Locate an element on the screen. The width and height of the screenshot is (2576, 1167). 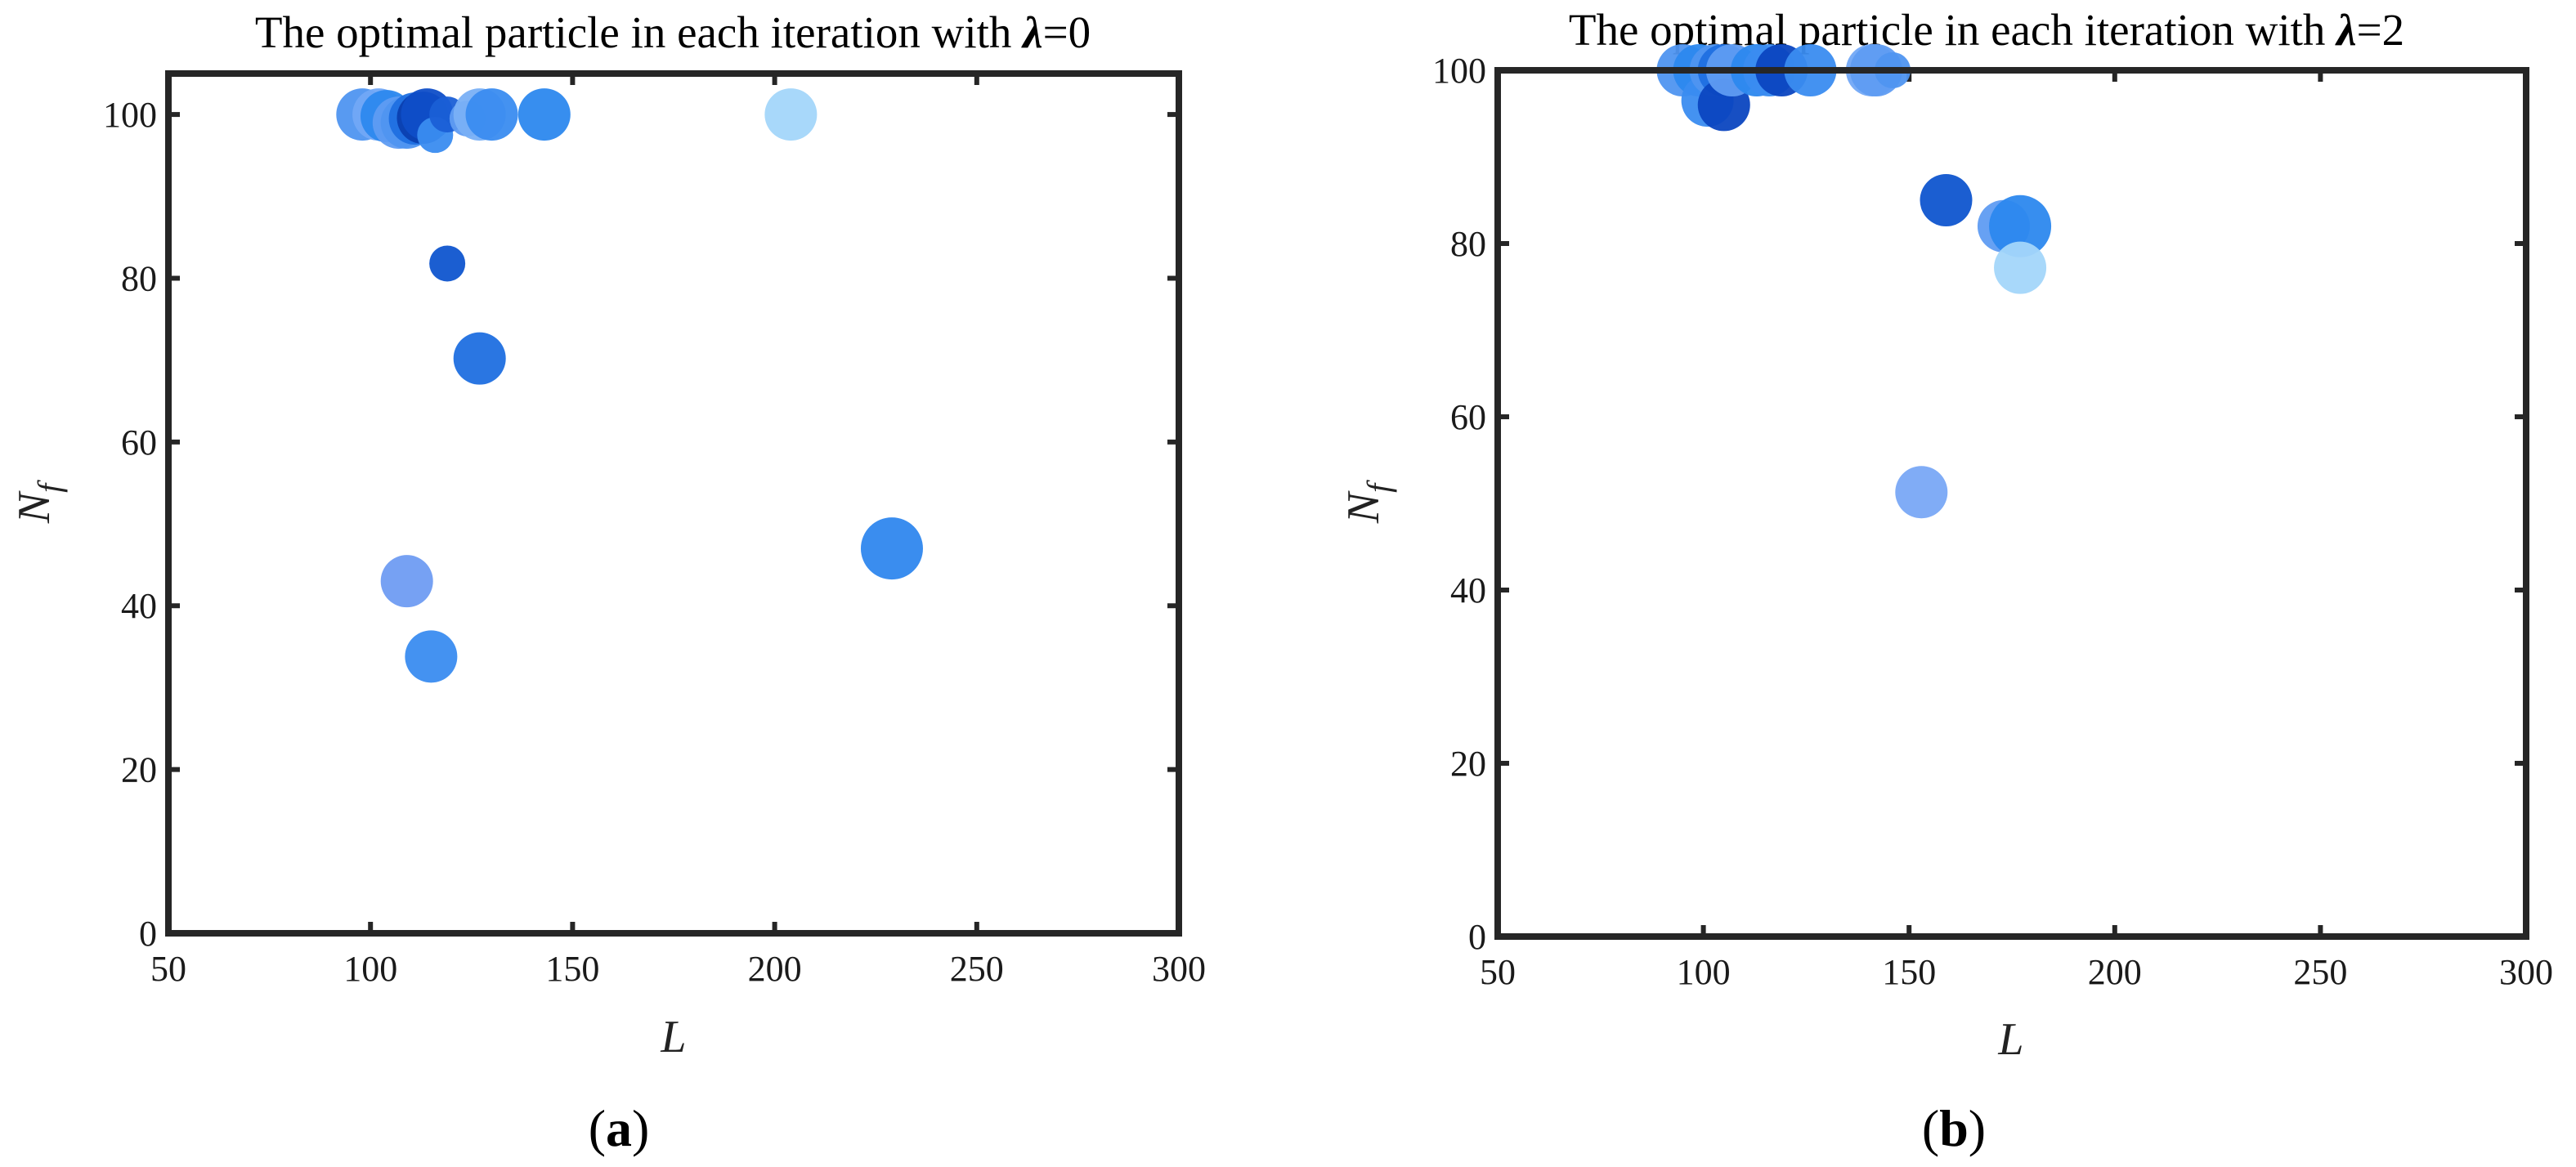
data-points-b is located at coordinates (1854, 281).